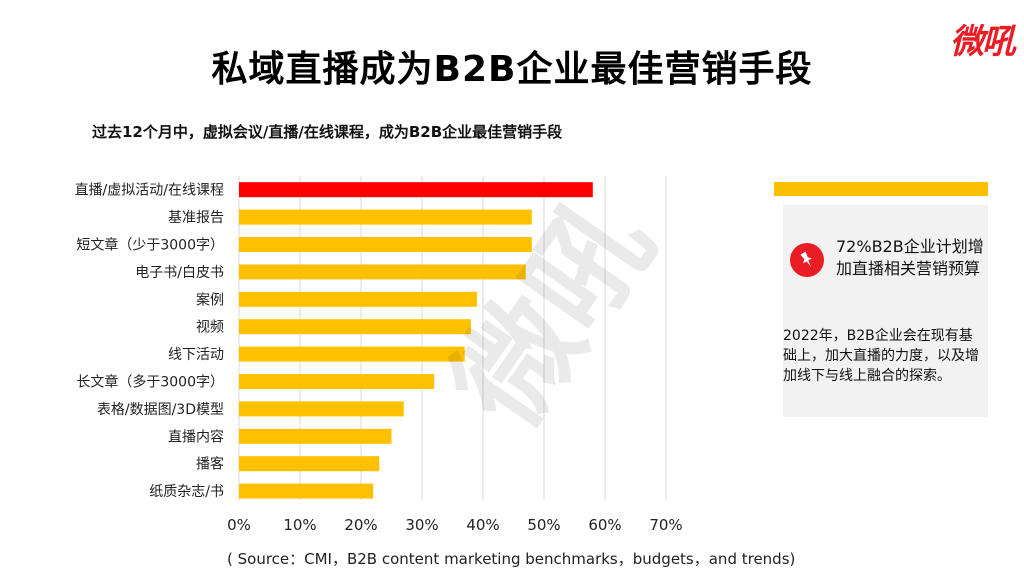  Describe the element at coordinates (196, 355) in the screenshot. I see `category-label: 线下活动` at that location.